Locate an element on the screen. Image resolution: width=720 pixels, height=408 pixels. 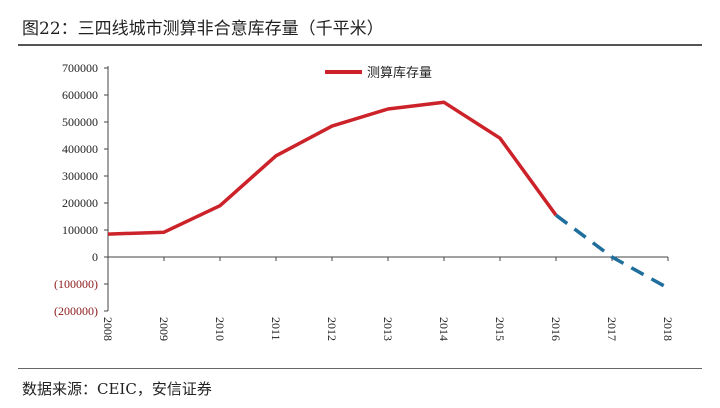
y-tick-label: 500000 is located at coordinates (80, 122).